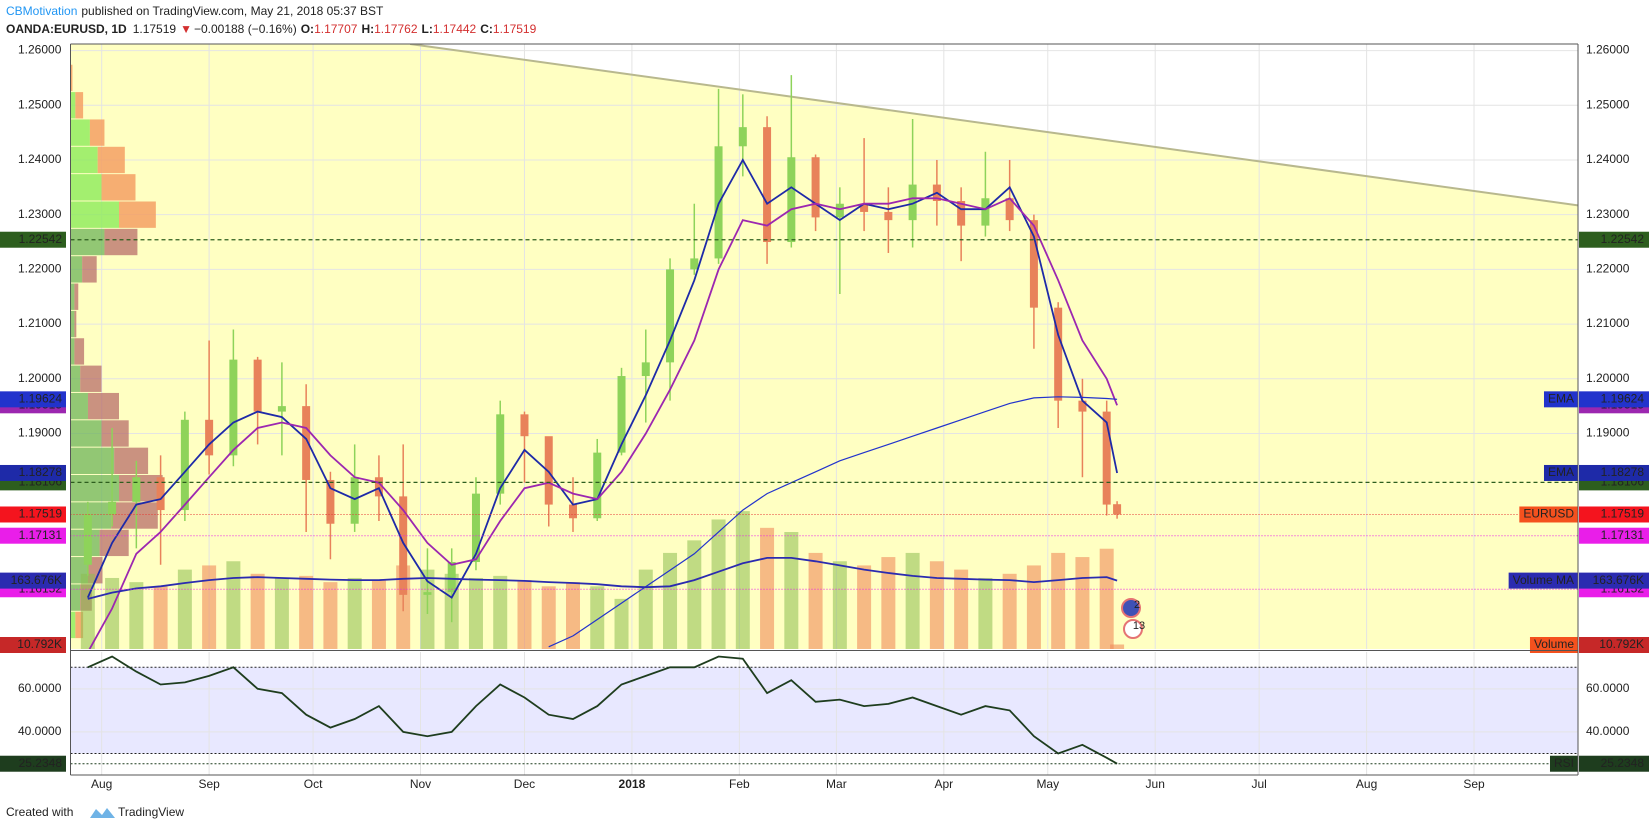  What do you see at coordinates (40, 104) in the screenshot?
I see `y-tick-label: 1.25000` at bounding box center [40, 104].